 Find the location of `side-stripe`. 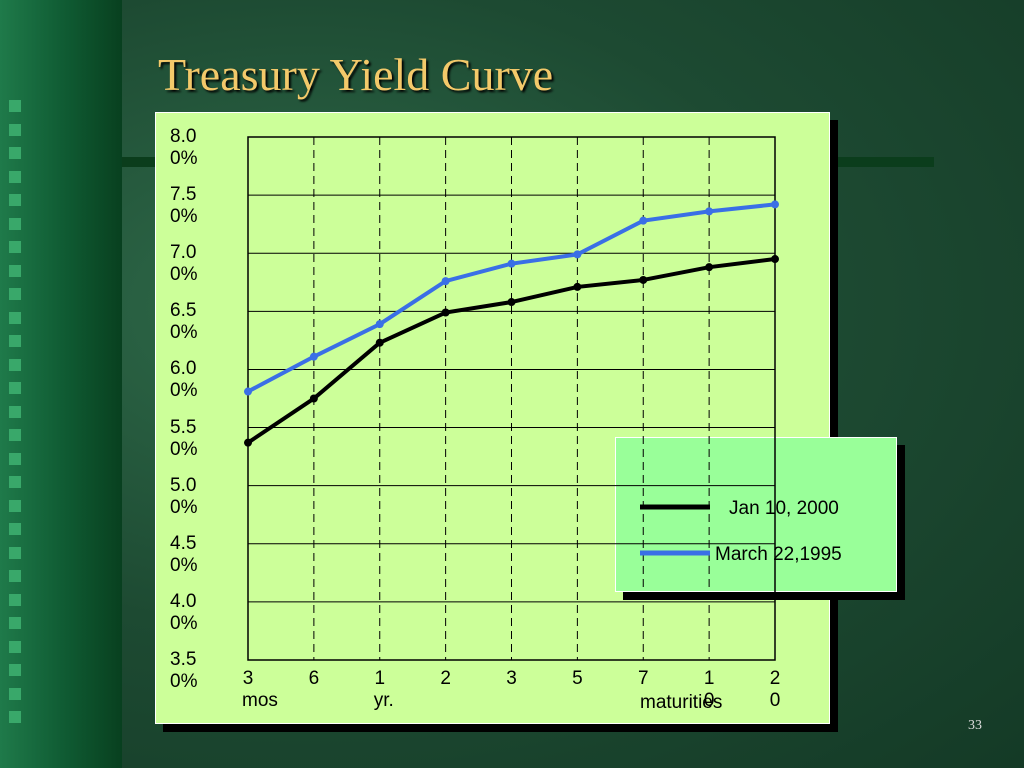

side-stripe is located at coordinates (61, 384).